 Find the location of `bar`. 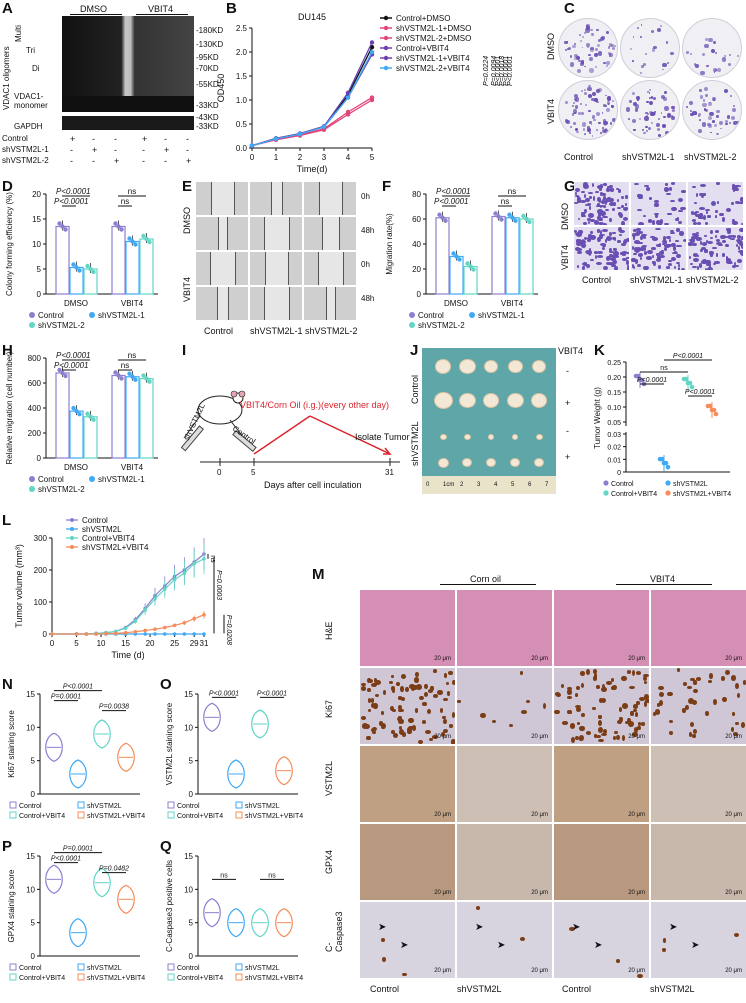

bar is located at coordinates (62, 415).